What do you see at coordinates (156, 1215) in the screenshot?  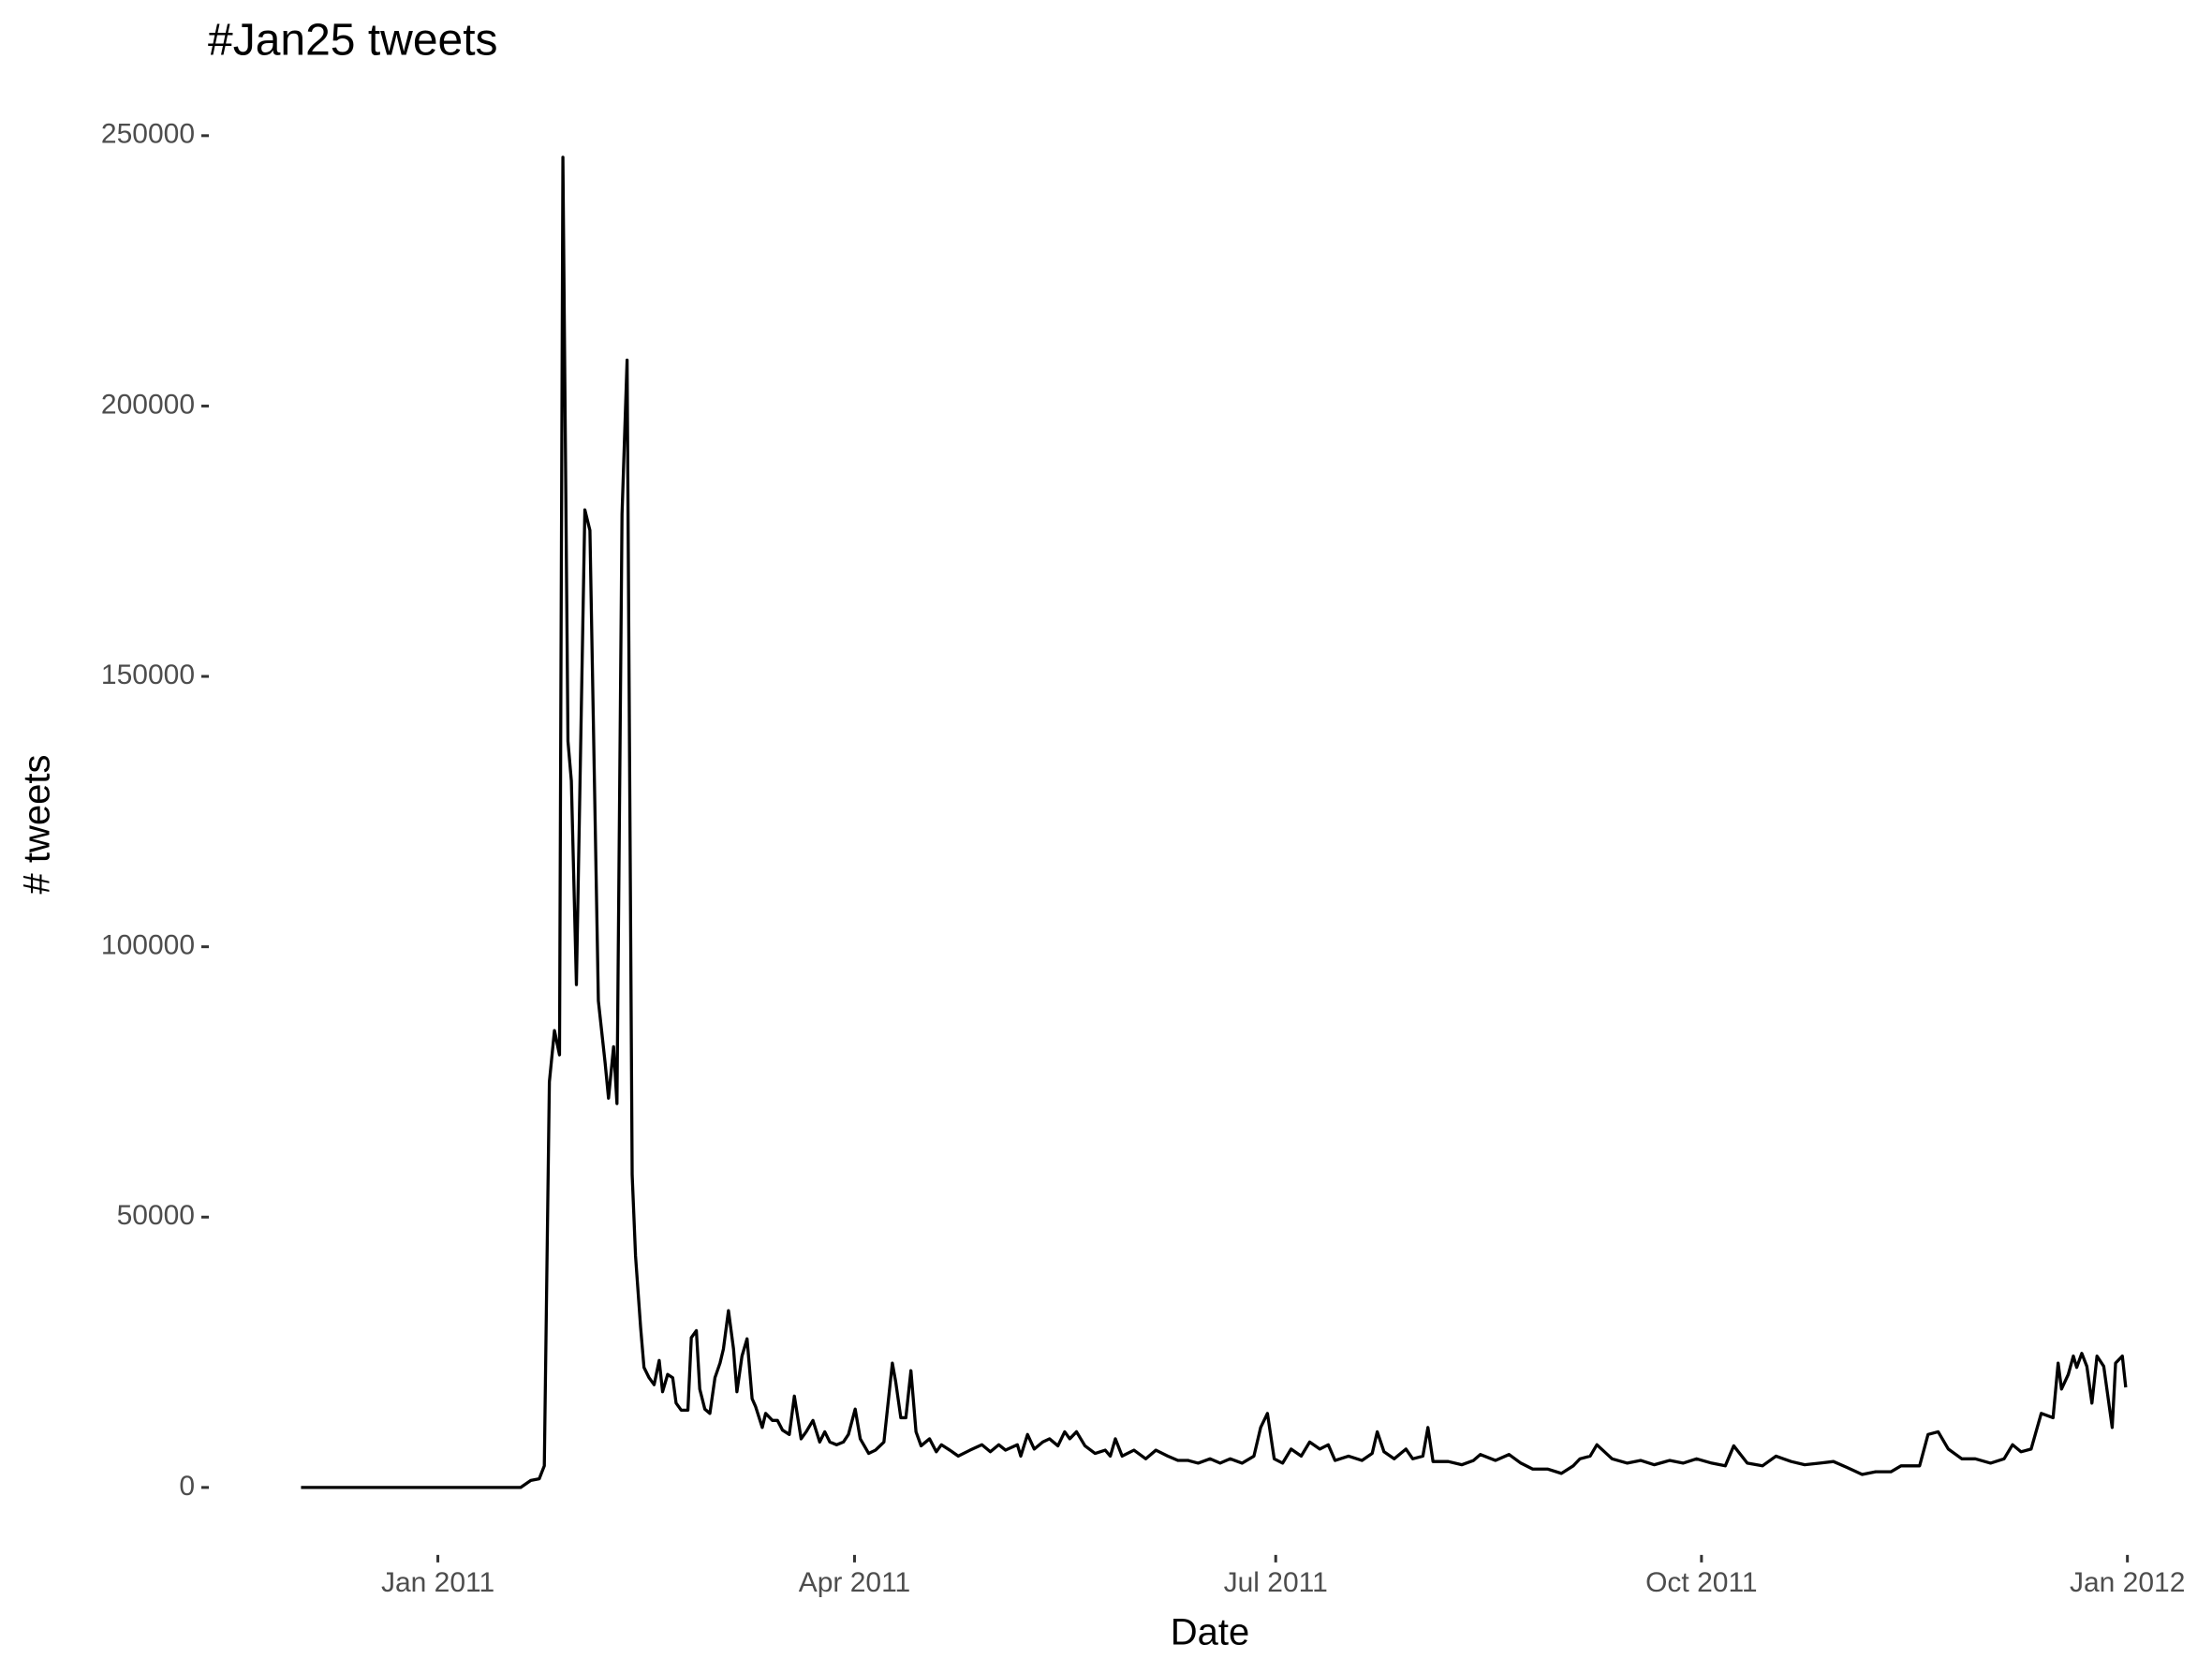 I see `y-tick-label: 50000` at bounding box center [156, 1215].